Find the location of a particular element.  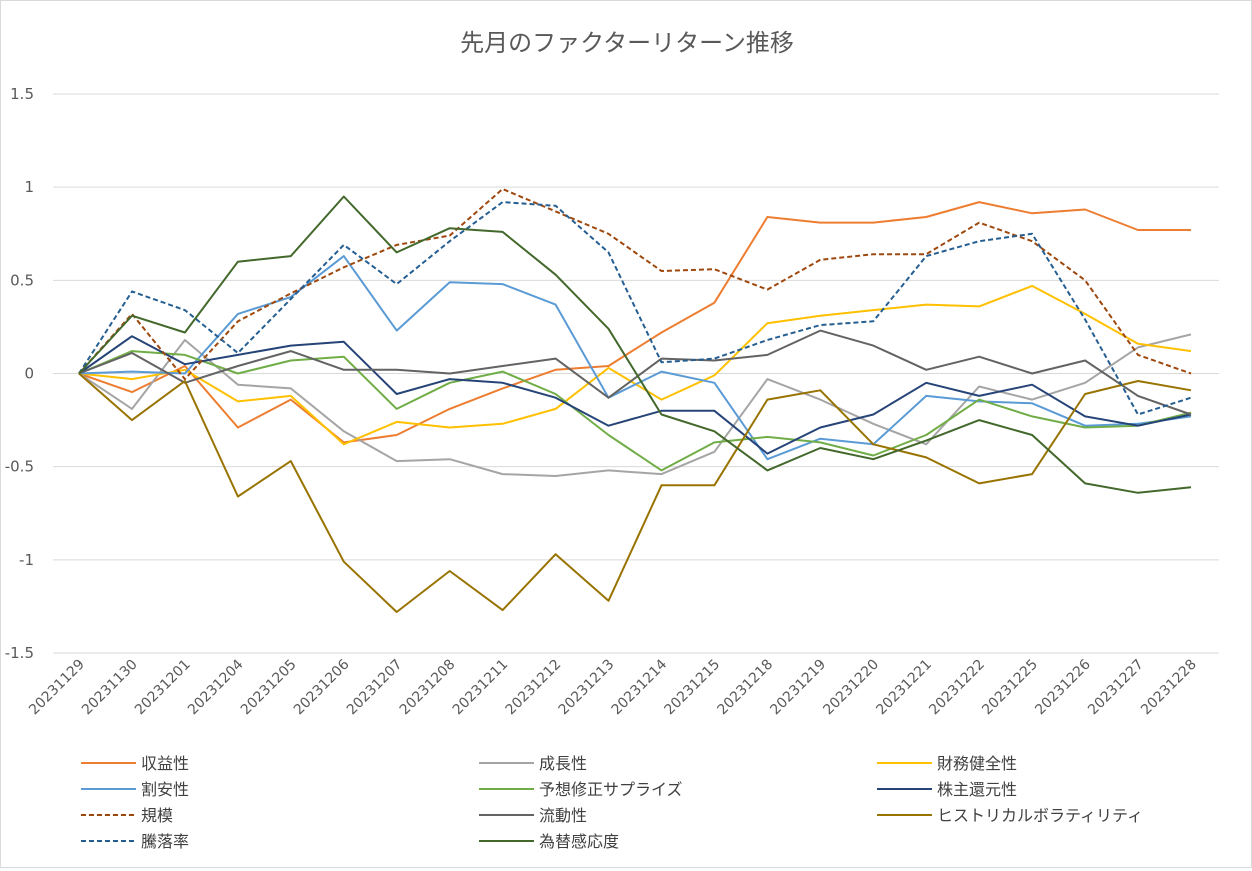

legend-label: 規模 is located at coordinates (157, 815).